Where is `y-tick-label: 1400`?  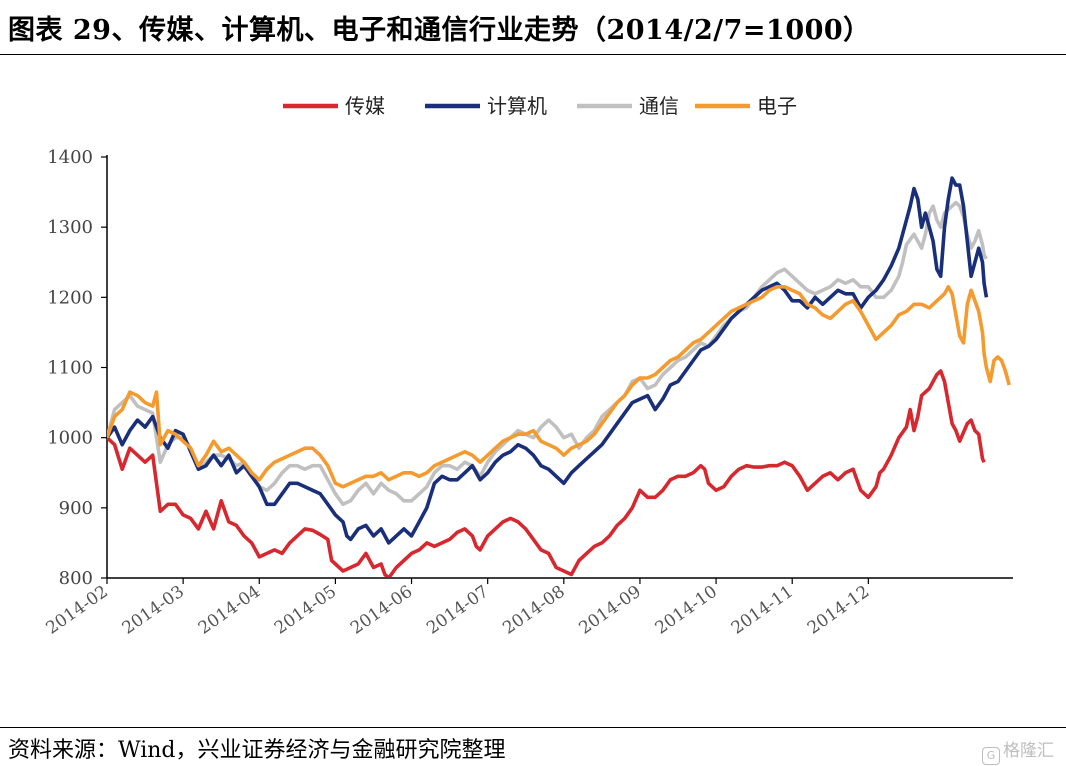 y-tick-label: 1400 is located at coordinates (70, 157).